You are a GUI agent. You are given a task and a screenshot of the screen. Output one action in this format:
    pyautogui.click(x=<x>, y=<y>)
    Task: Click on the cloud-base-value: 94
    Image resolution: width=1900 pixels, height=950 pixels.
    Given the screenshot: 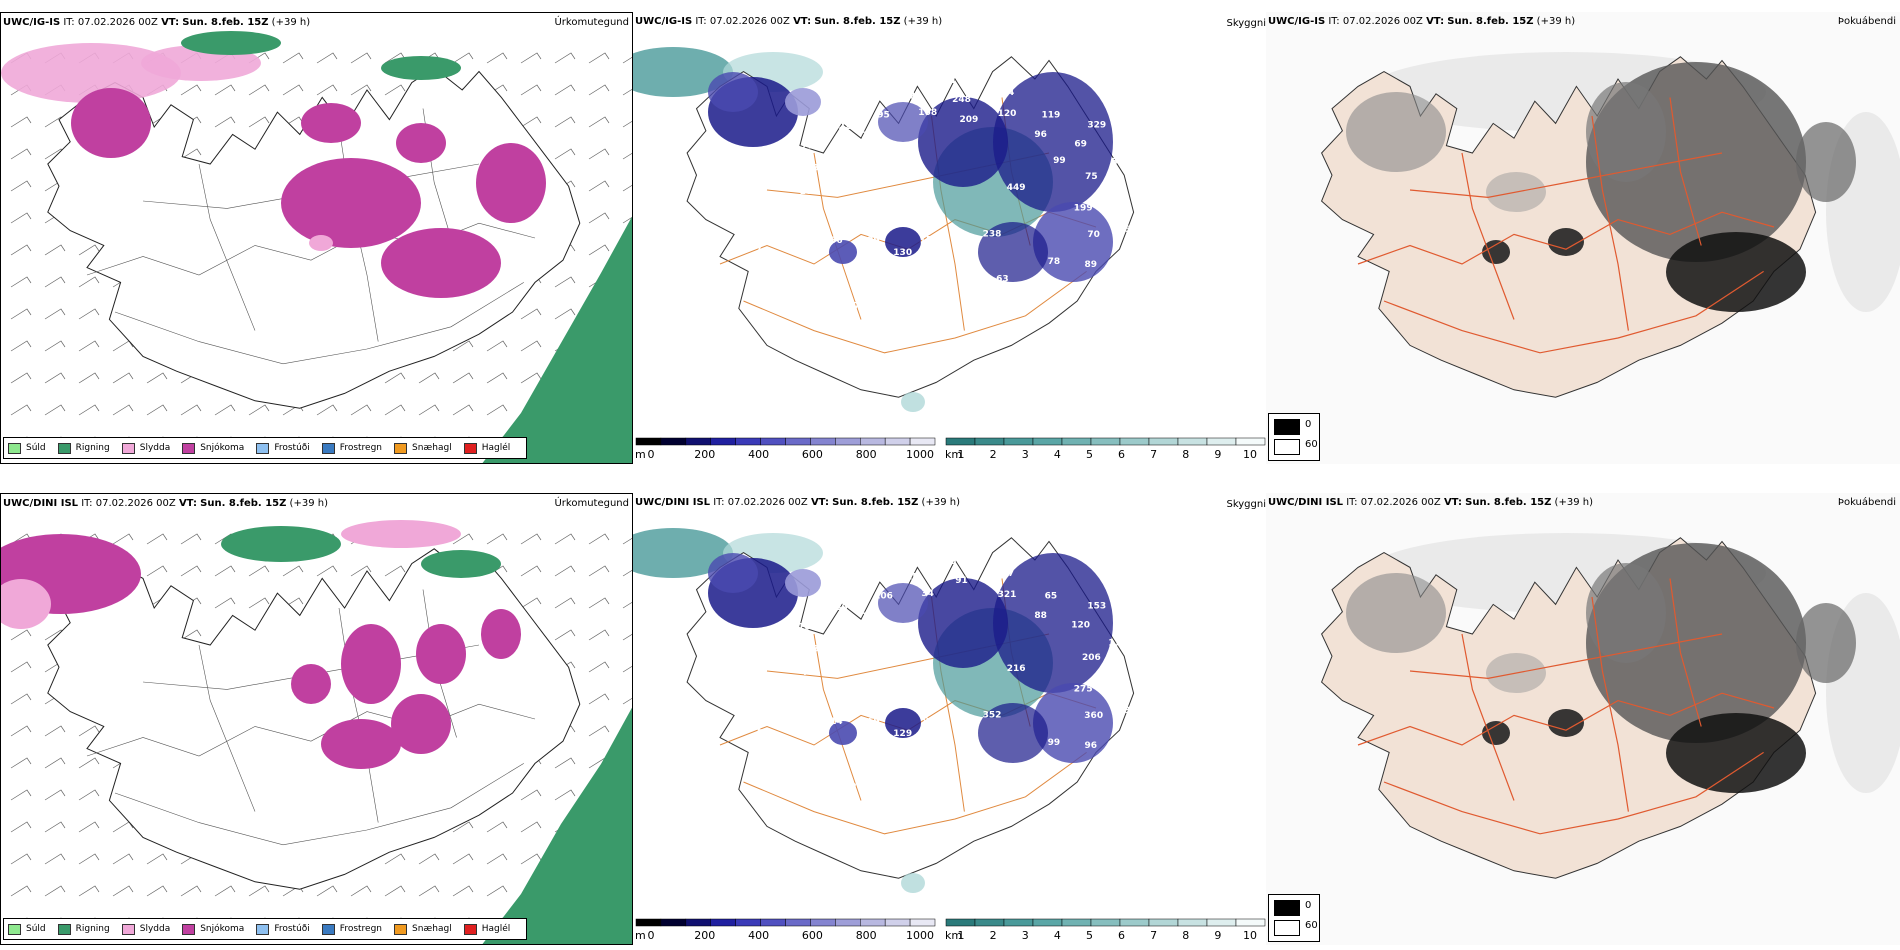 What is the action you would take?
    pyautogui.click(x=786, y=173)
    